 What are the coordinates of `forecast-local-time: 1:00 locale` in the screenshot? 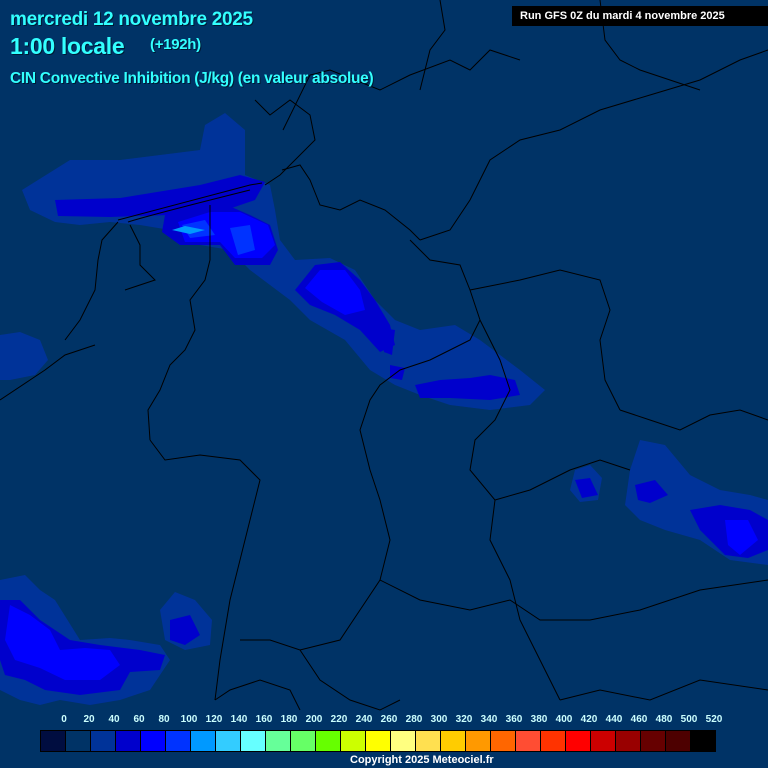 It's located at (67, 46).